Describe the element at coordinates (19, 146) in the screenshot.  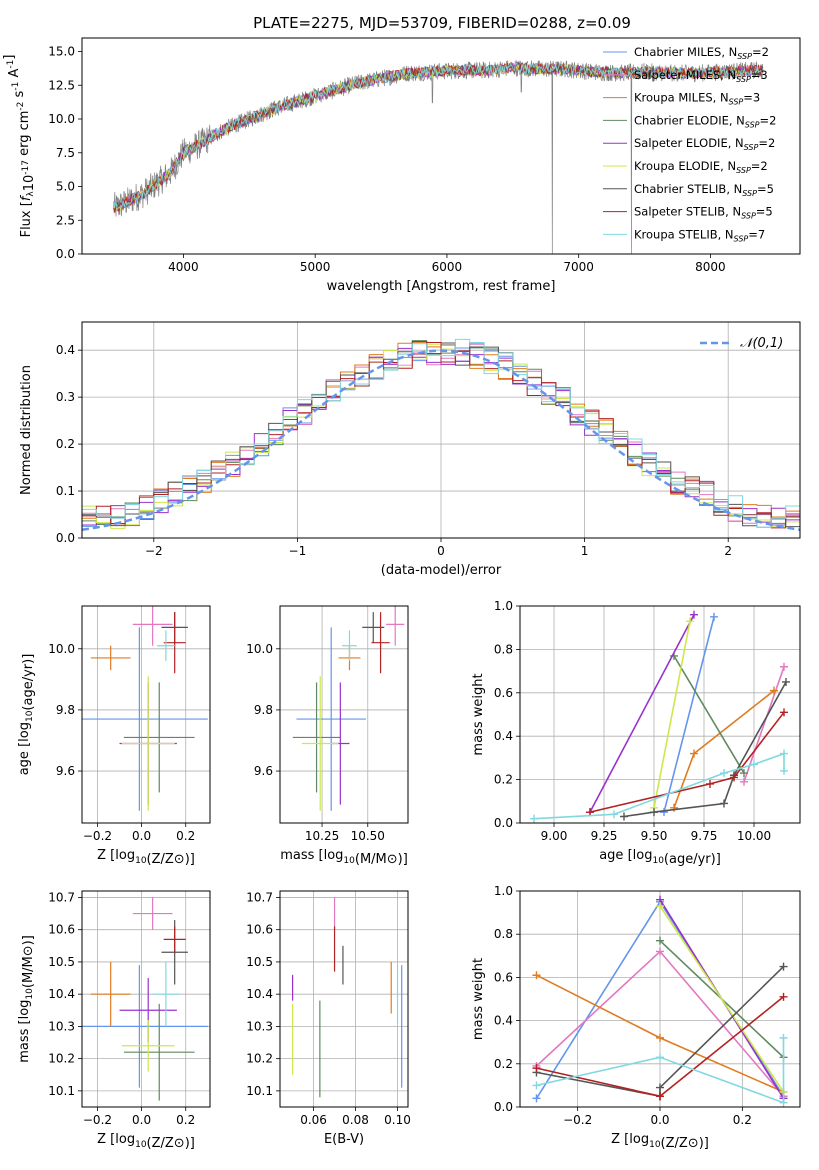
I see `y-axis-label: Flux [fλ10-17 erg cm-2 s-1 A-1]` at that location.